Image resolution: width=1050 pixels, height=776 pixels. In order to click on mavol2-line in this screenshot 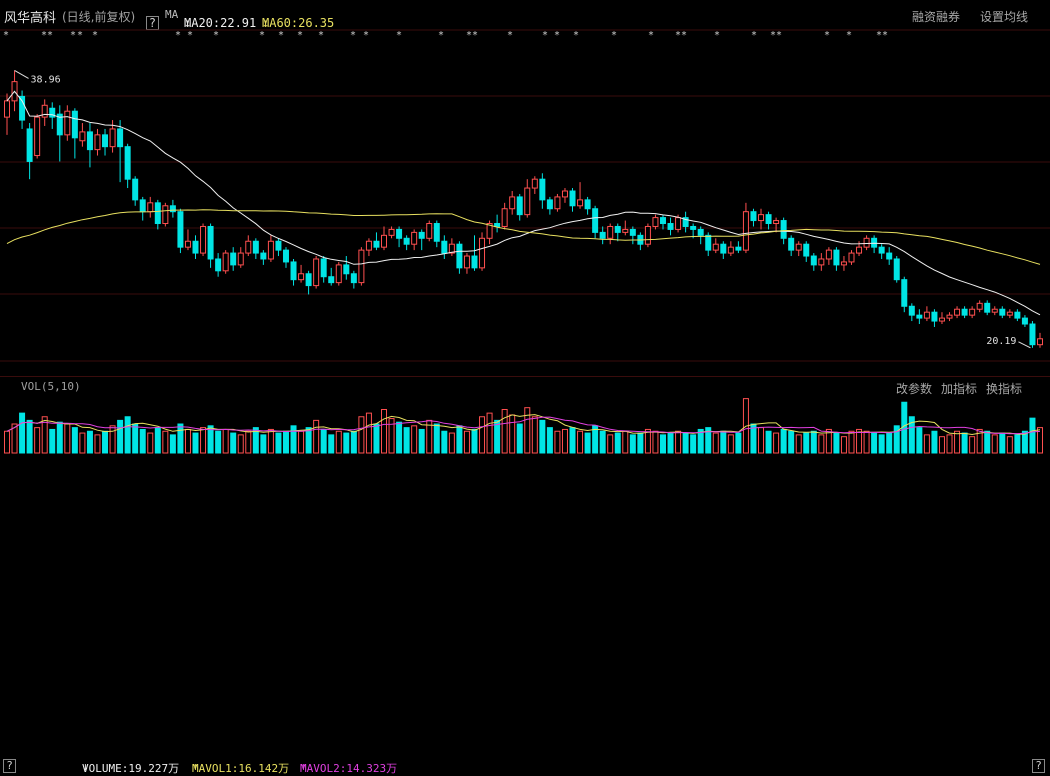, I will do `click(523, 425)`.